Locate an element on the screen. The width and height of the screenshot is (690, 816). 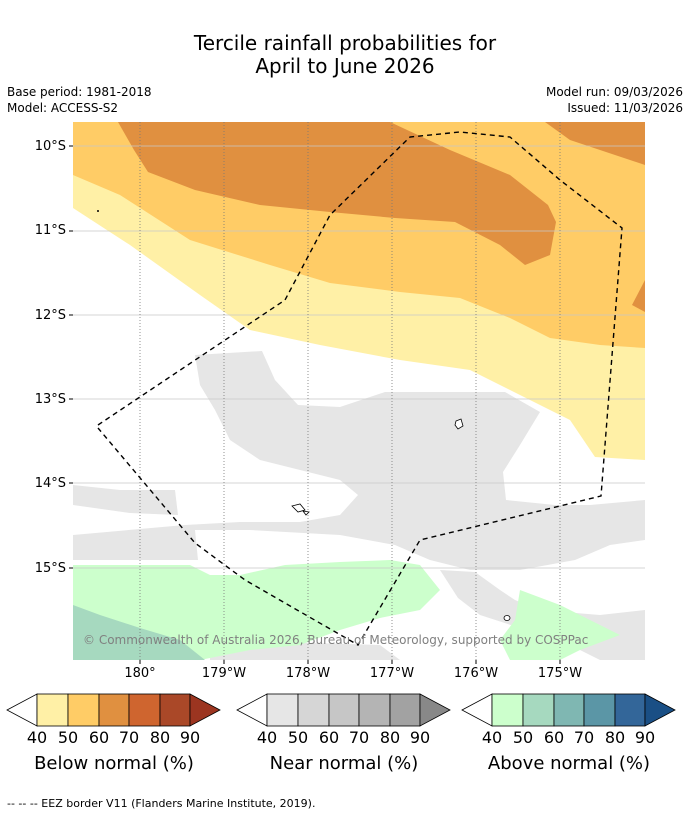
colorbar-title-above: Above normal (%) is located at coordinates (569, 763).